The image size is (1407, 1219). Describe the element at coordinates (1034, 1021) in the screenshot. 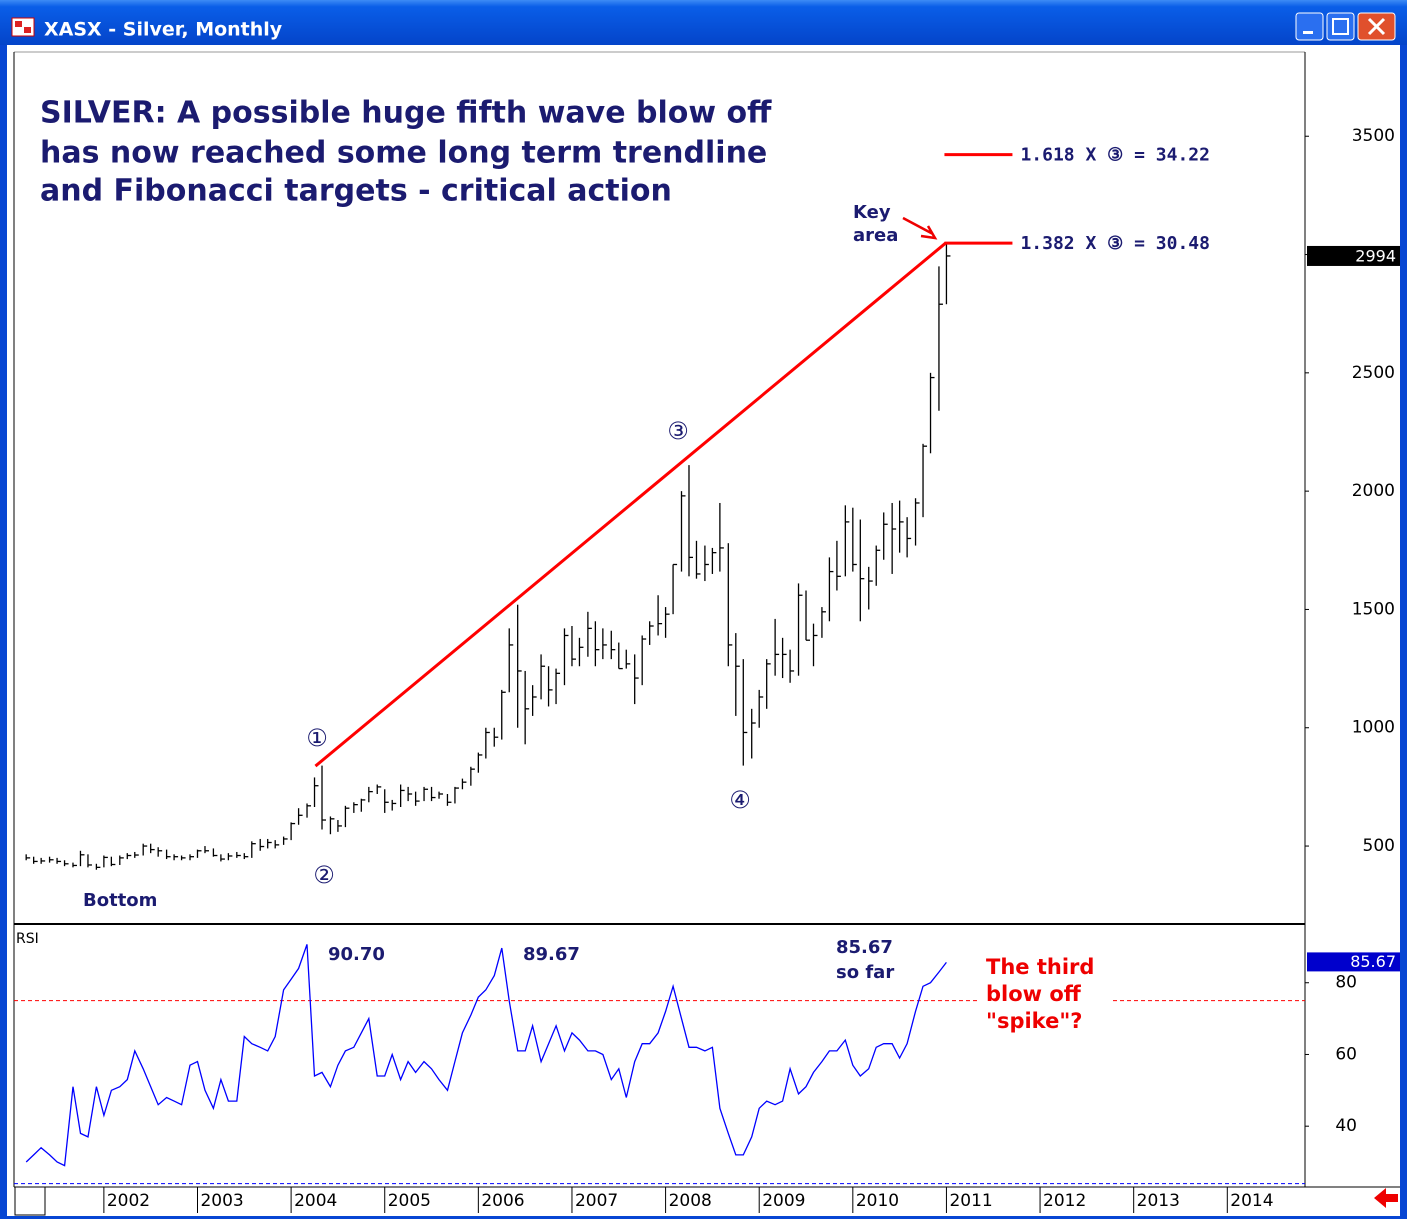

I see `annotation: "spike"?` at that location.